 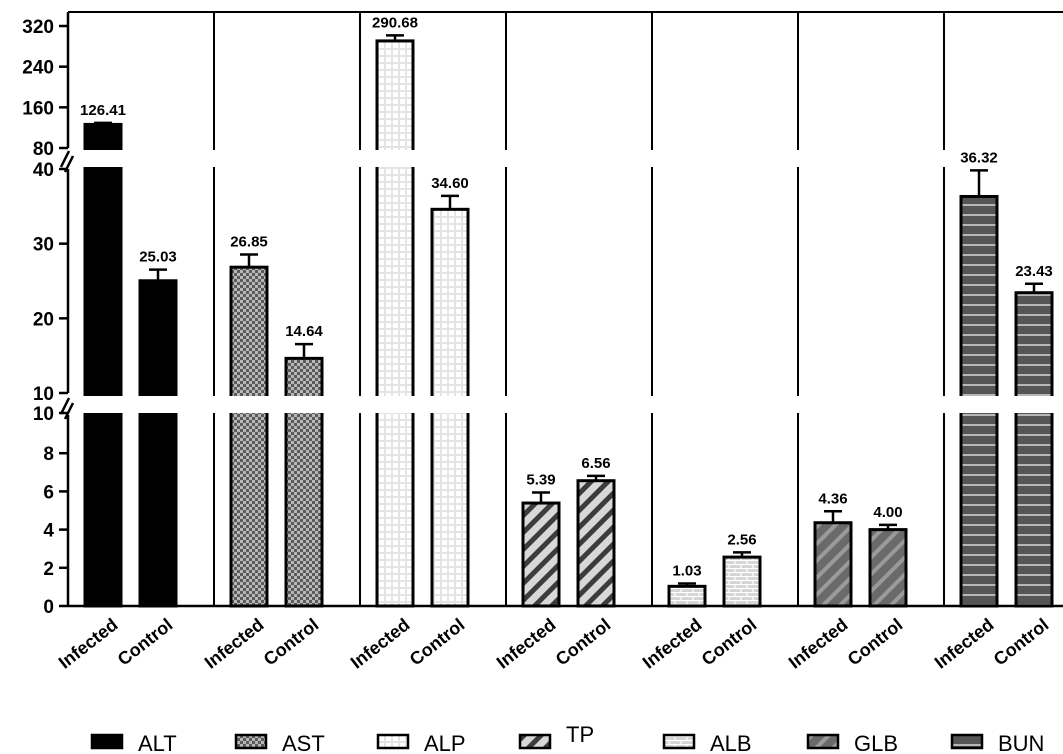 What do you see at coordinates (48, 607) in the screenshot?
I see `y-tick-label: 0` at bounding box center [48, 607].